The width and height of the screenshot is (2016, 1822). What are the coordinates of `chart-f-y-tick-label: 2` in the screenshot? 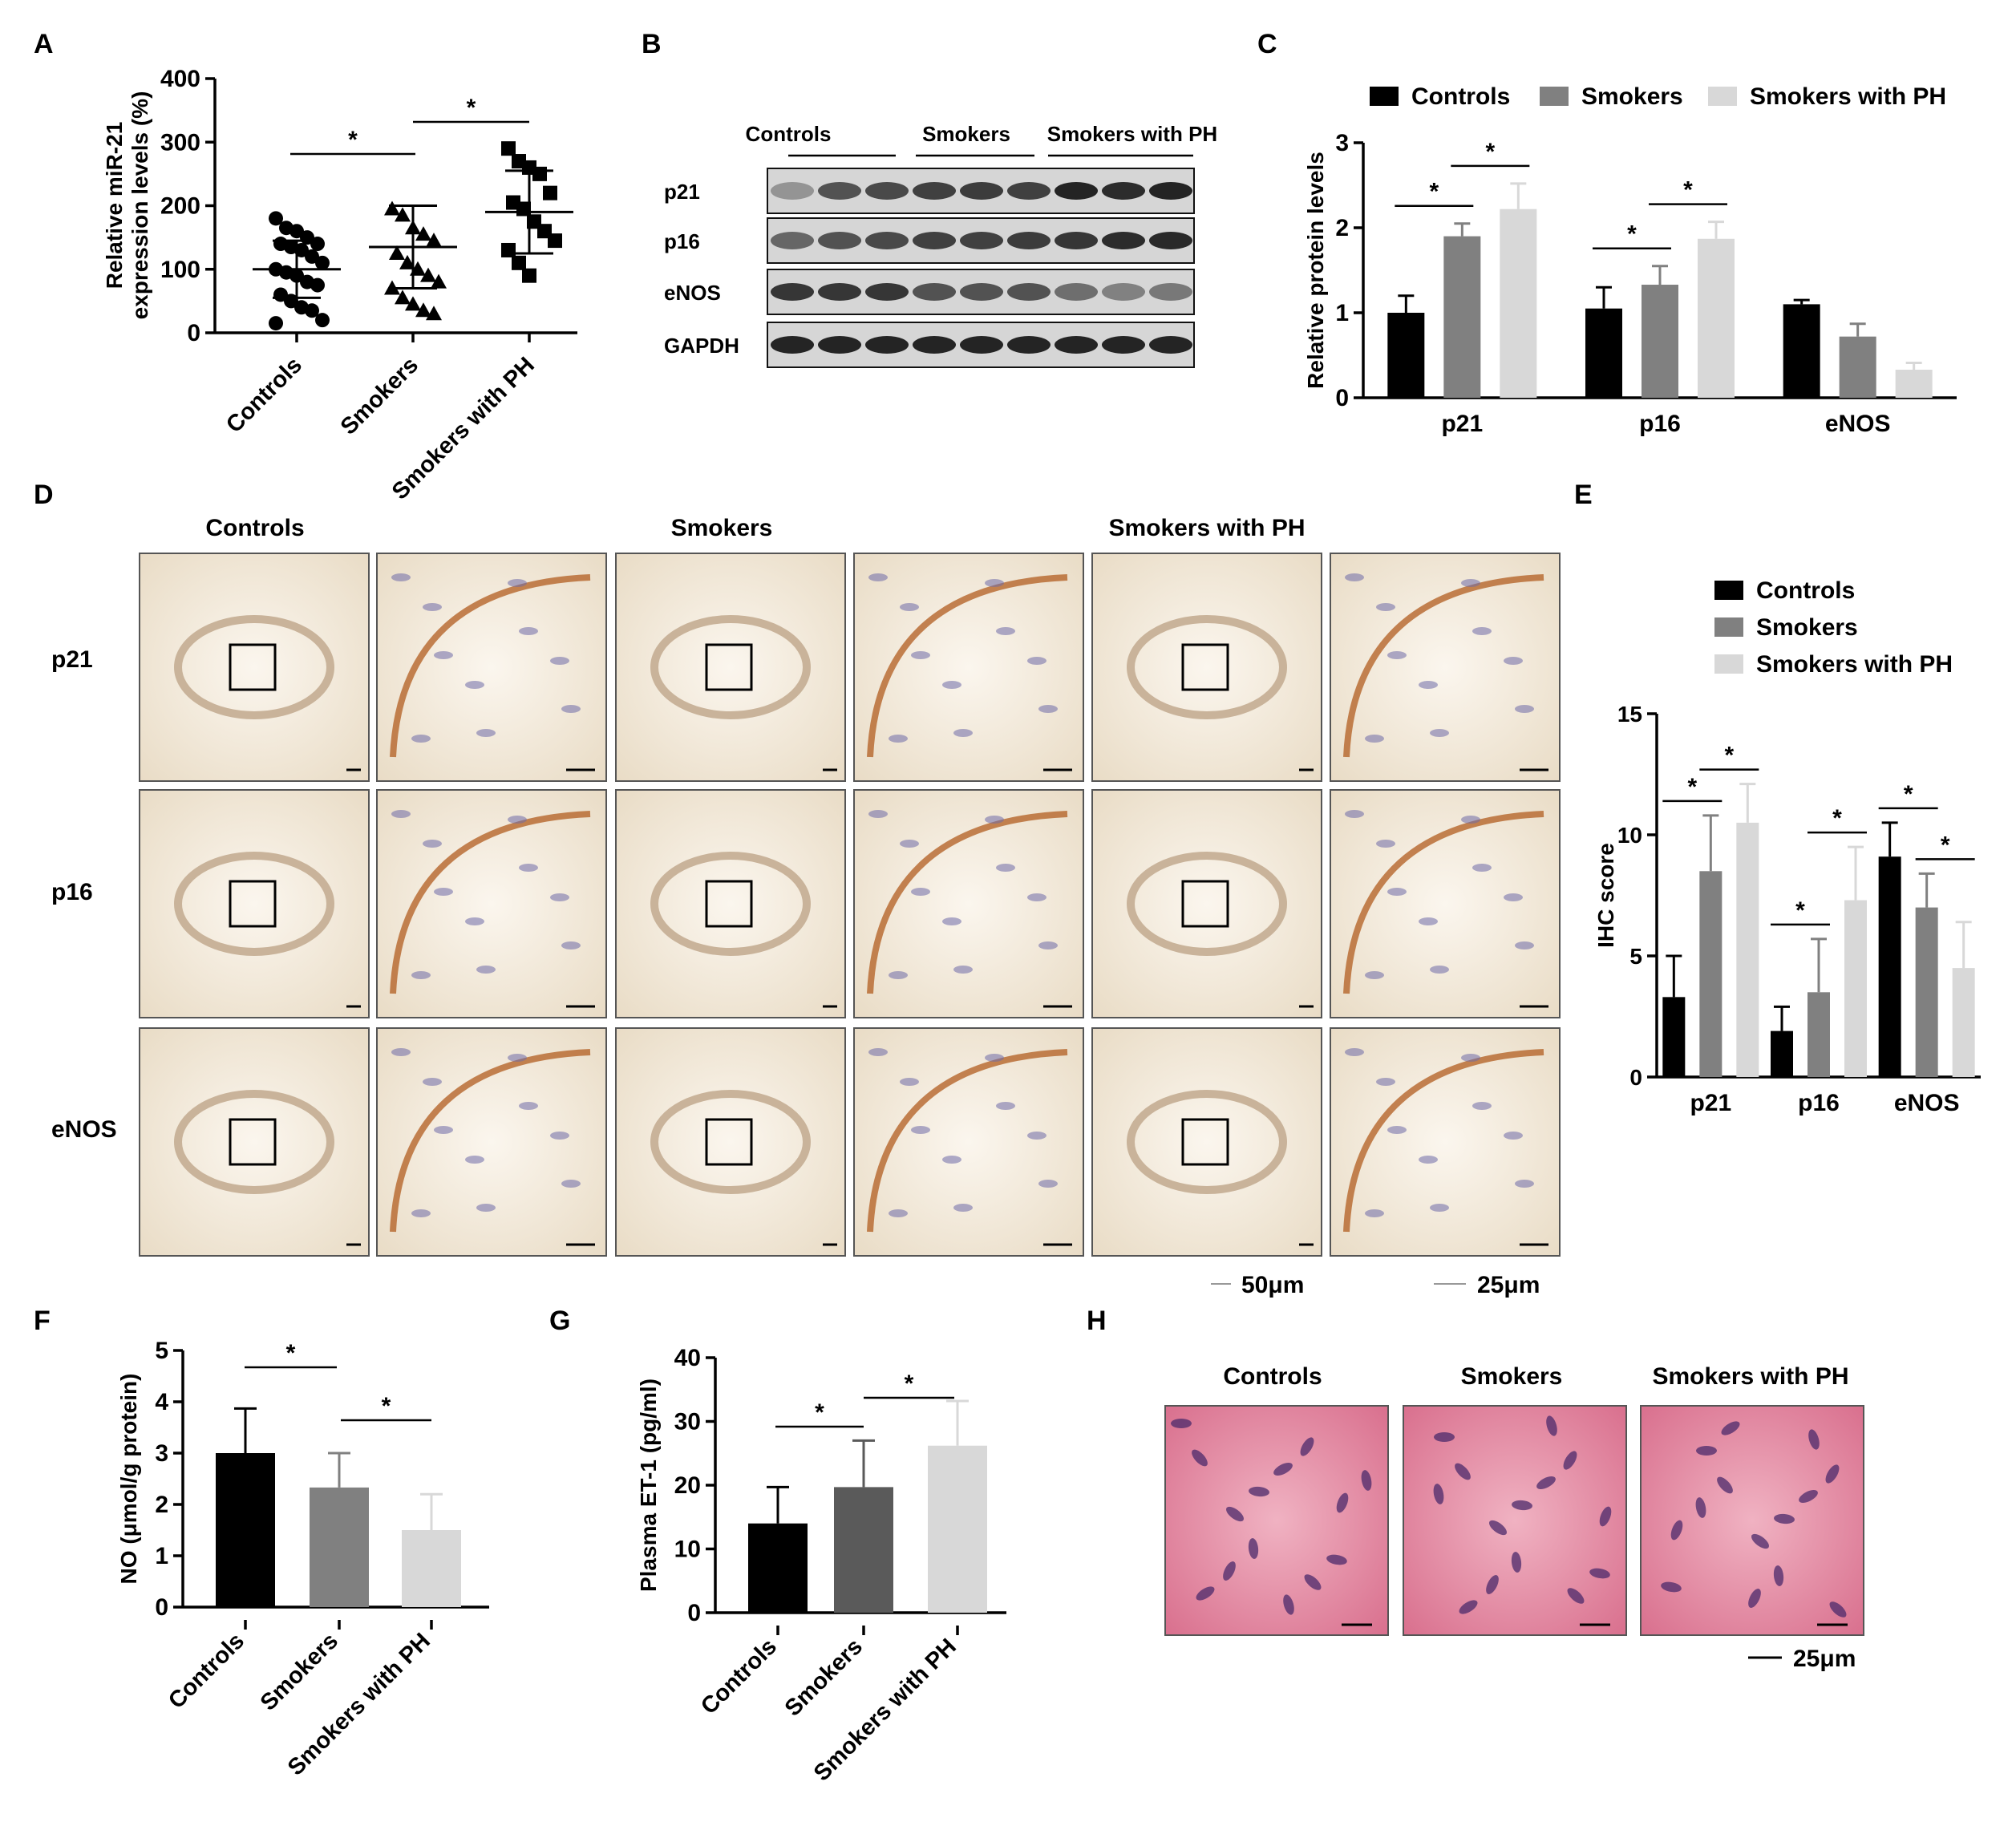 It's located at (161, 1505).